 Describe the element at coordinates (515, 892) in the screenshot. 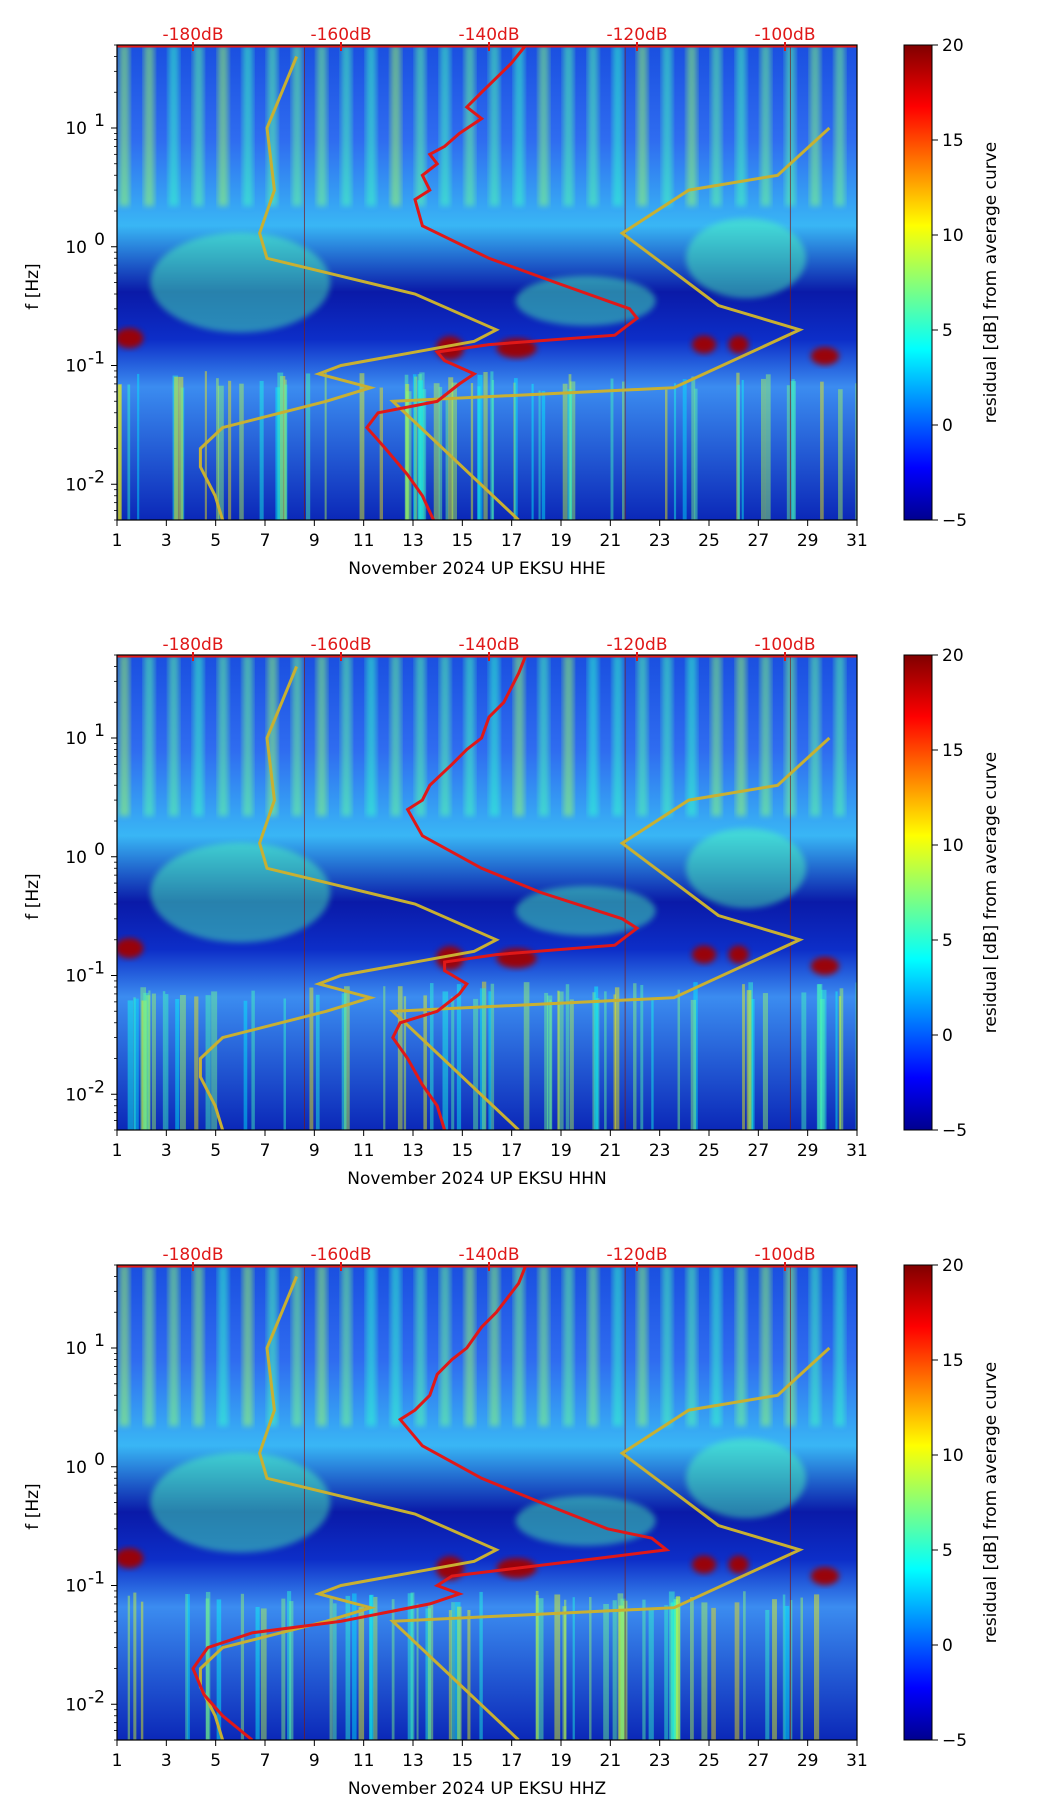

I see `psd-curve` at that location.